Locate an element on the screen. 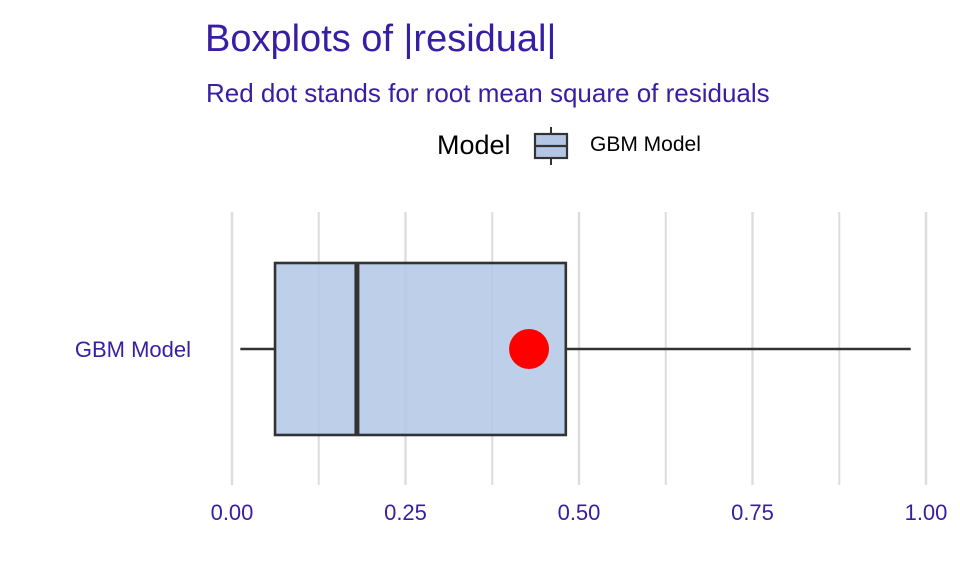 The height and width of the screenshot is (576, 960). legend-key-box-icon is located at coordinates (551, 146).